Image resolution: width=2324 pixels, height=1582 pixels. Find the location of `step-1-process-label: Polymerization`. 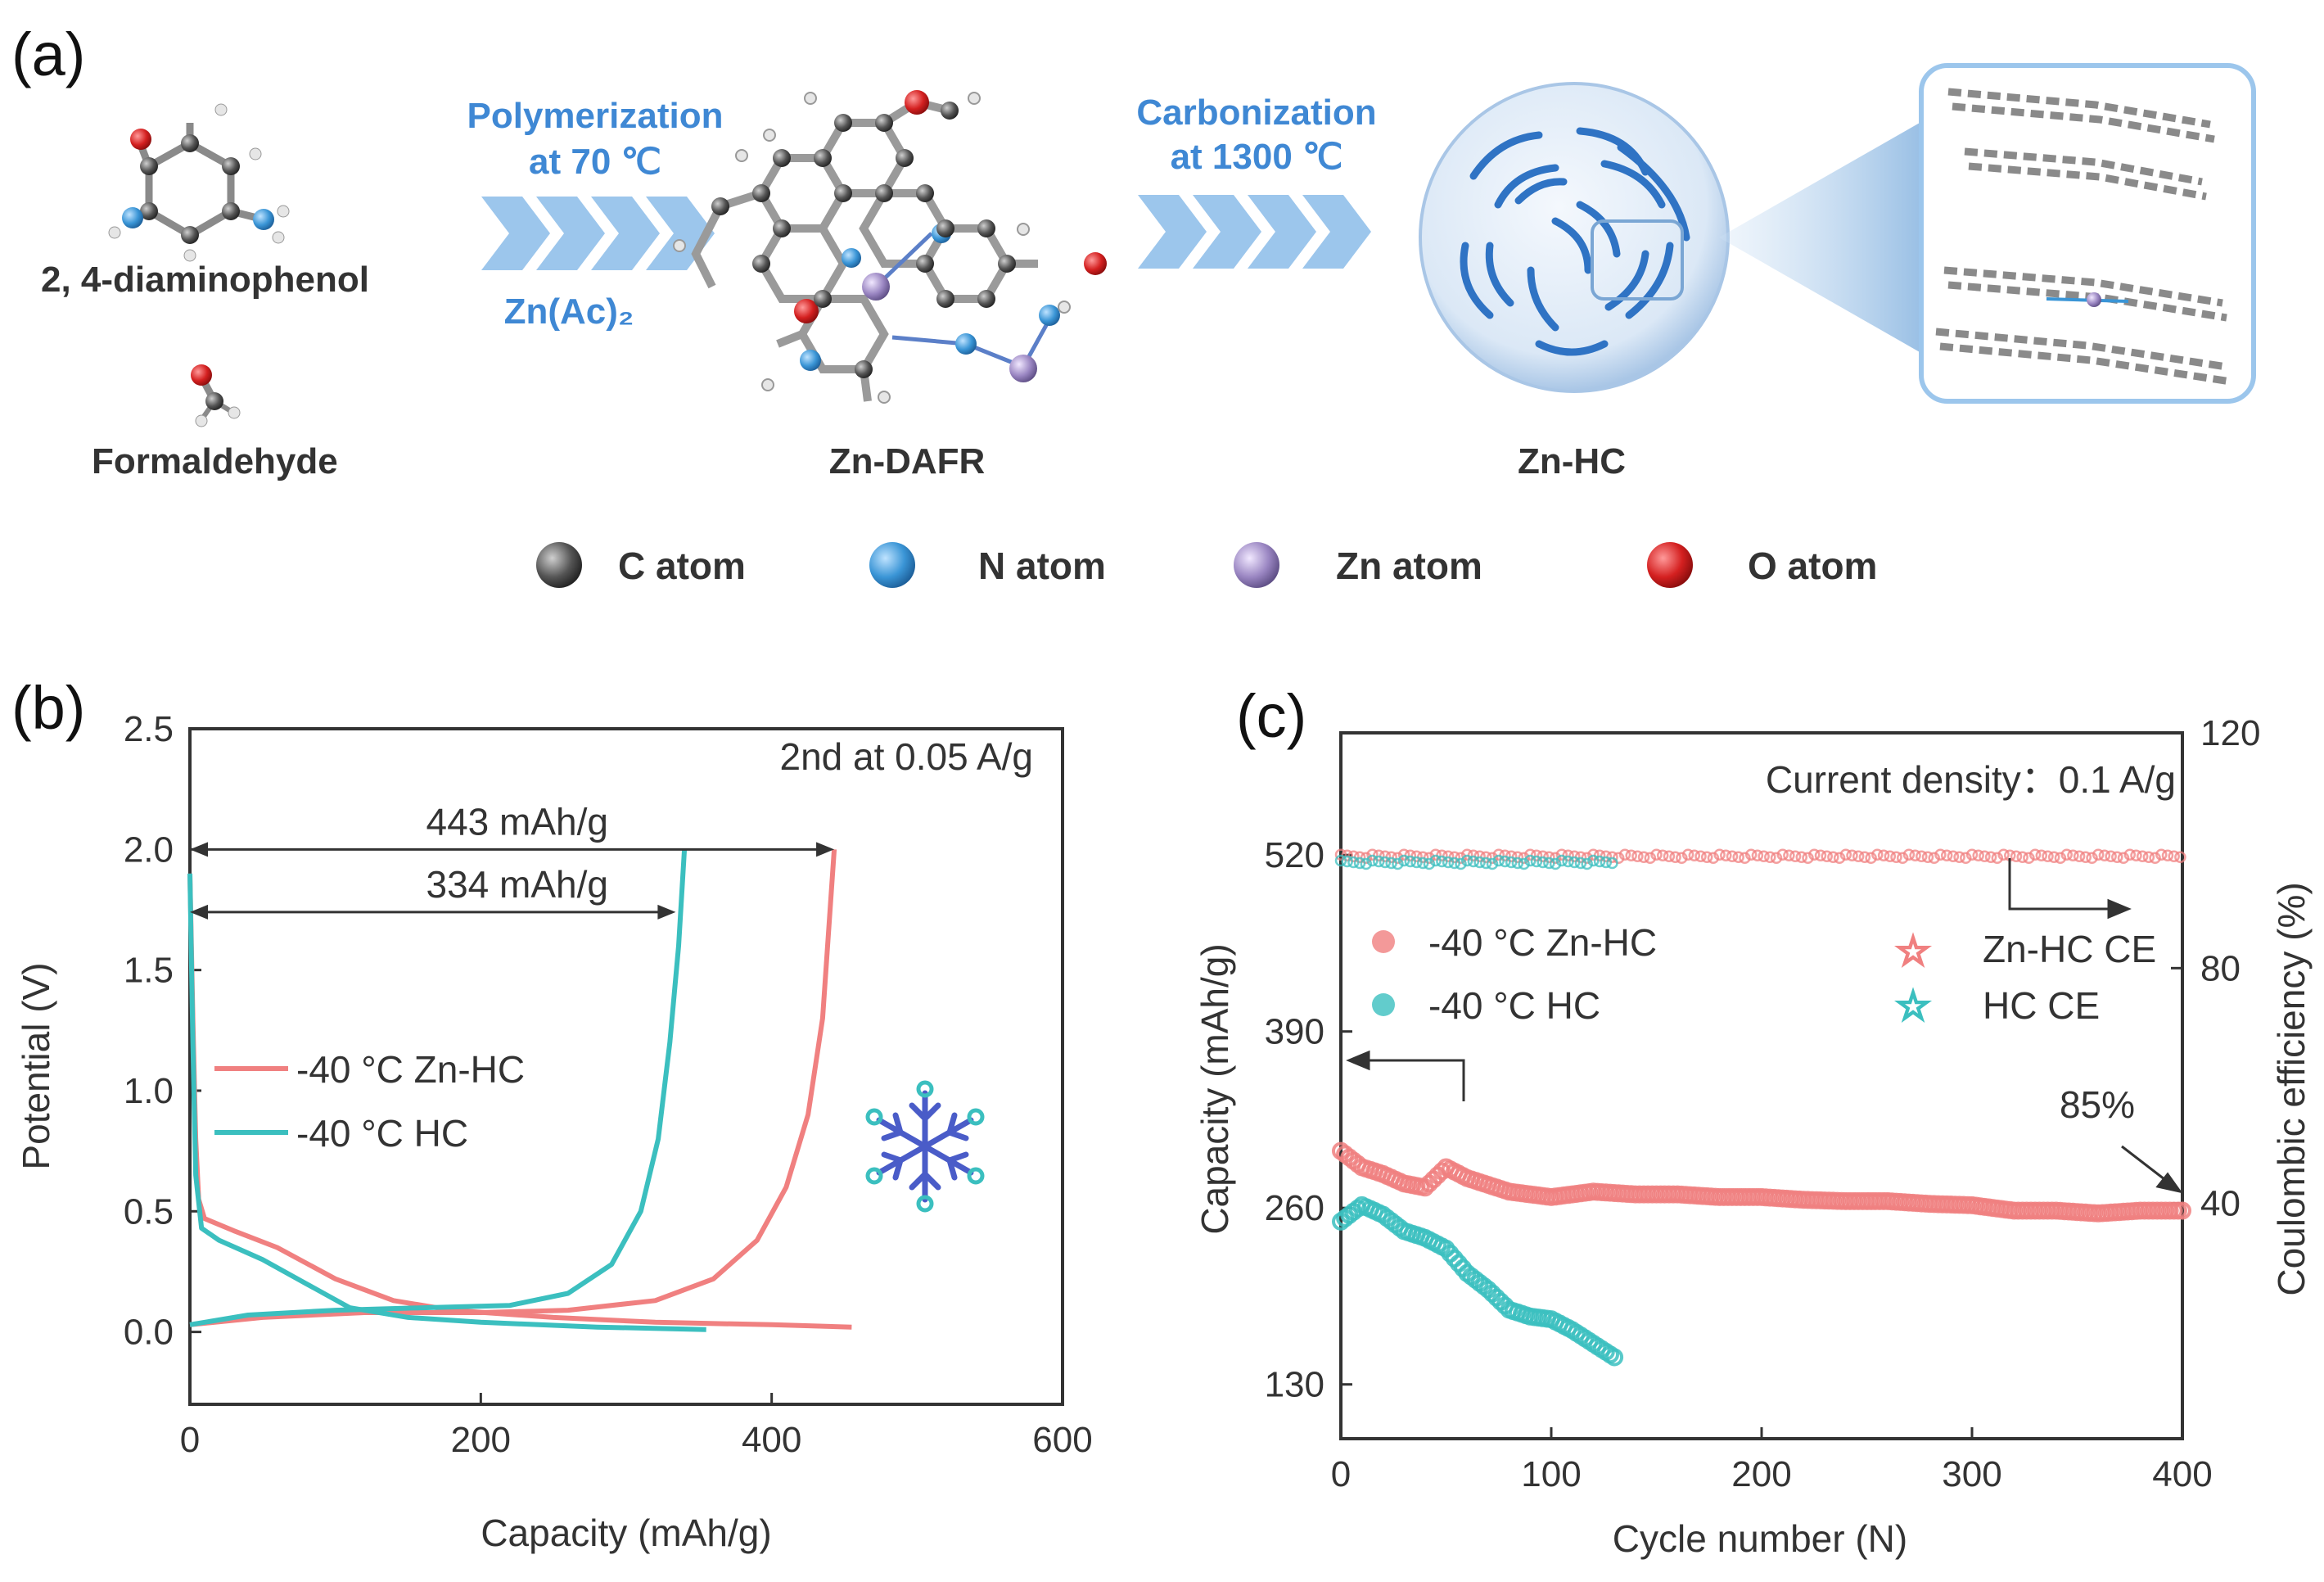

step-1-process-label: Polymerization is located at coordinates (595, 116).